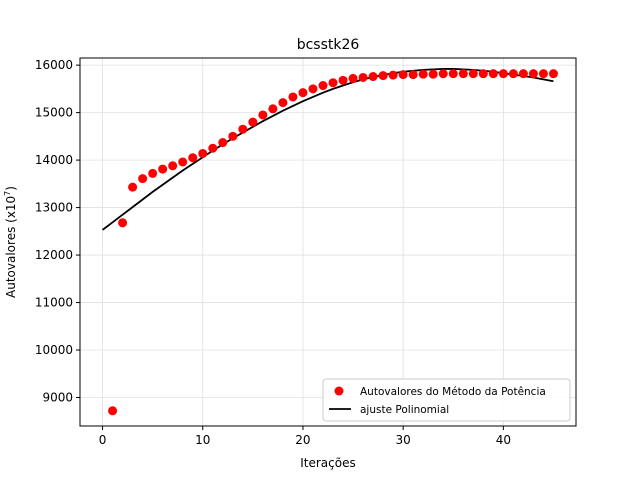  I want to click on y-tick-label: 14000, so click(54, 160).